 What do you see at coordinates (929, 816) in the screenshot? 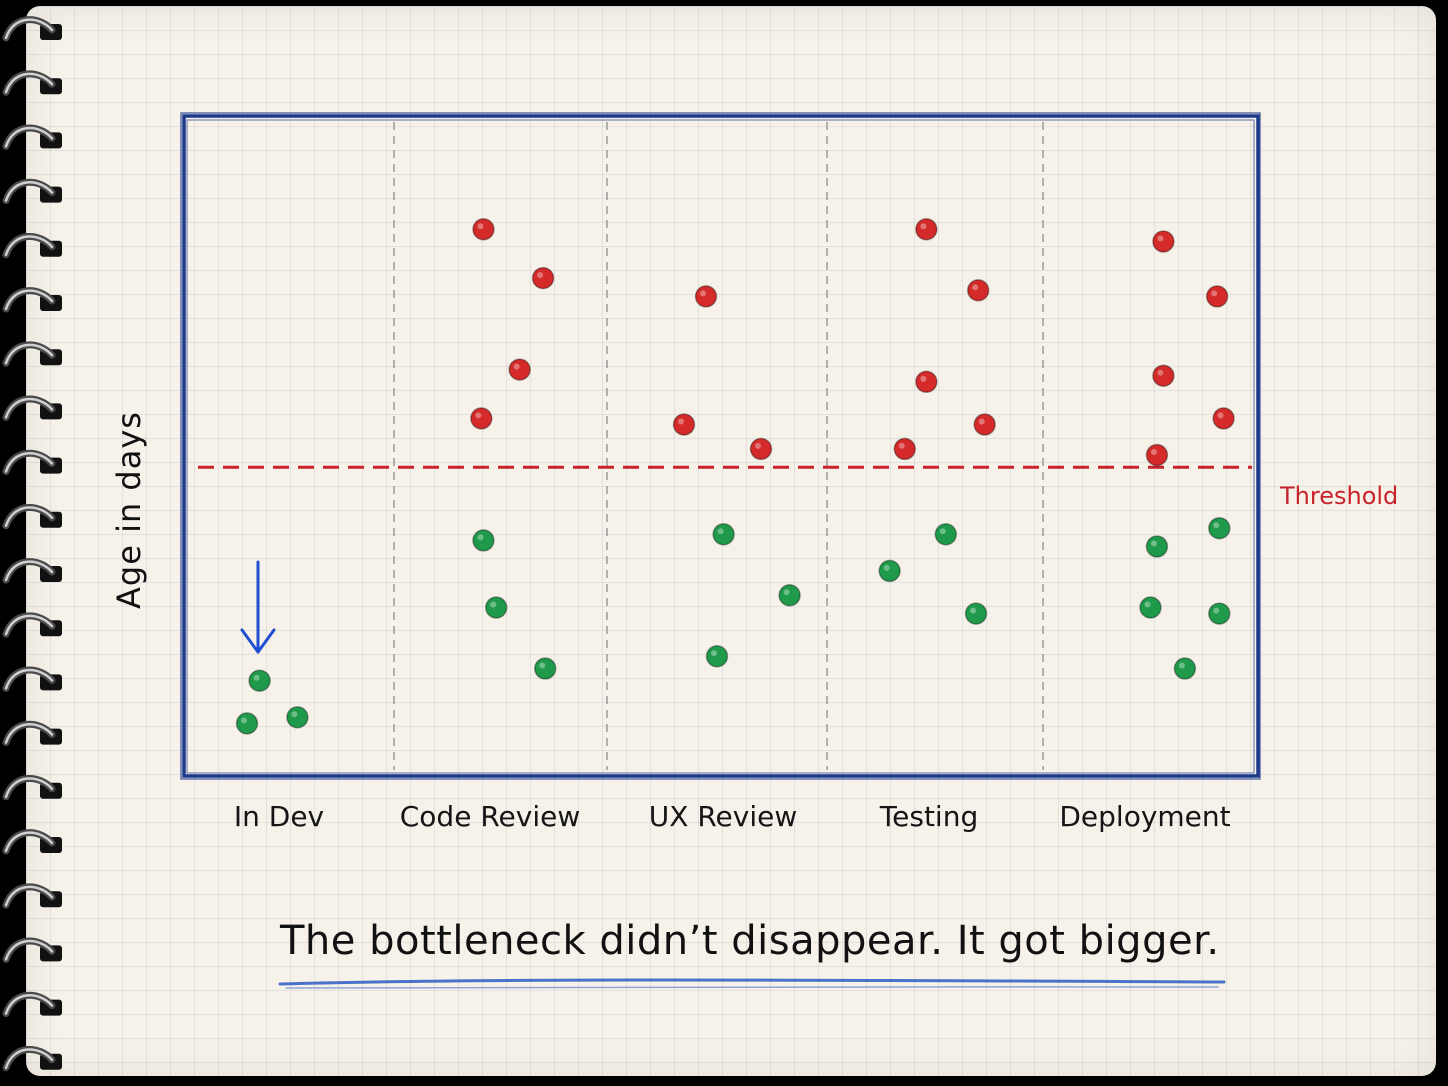
I see `category-label-testing: Testing` at bounding box center [929, 816].